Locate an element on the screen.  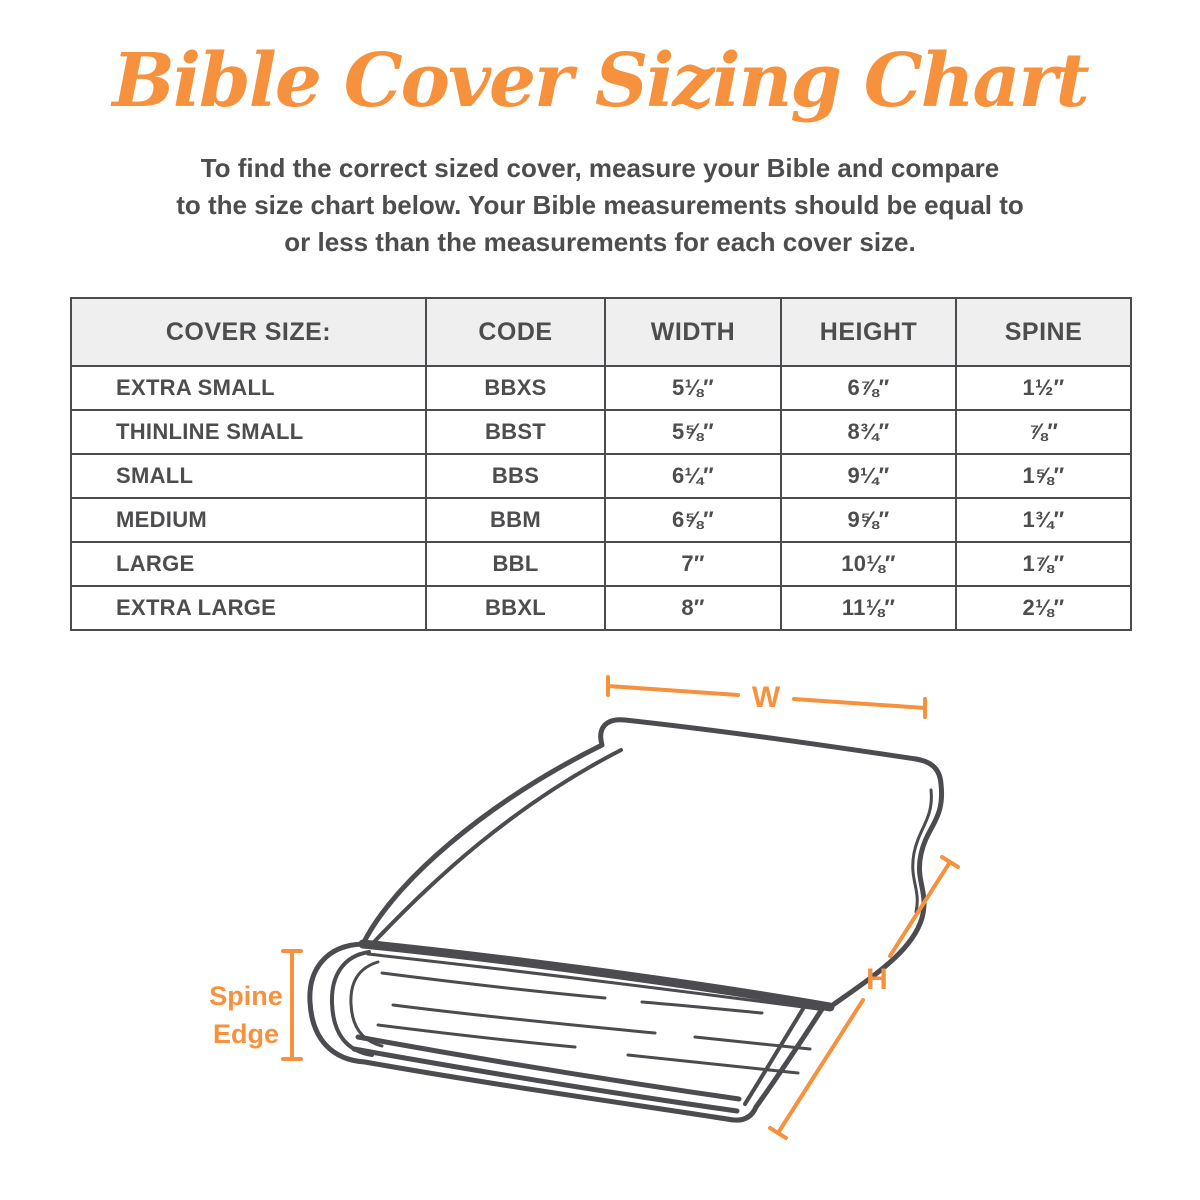
cell-size-name: THINLINE SMALL is located at coordinates (248, 432).